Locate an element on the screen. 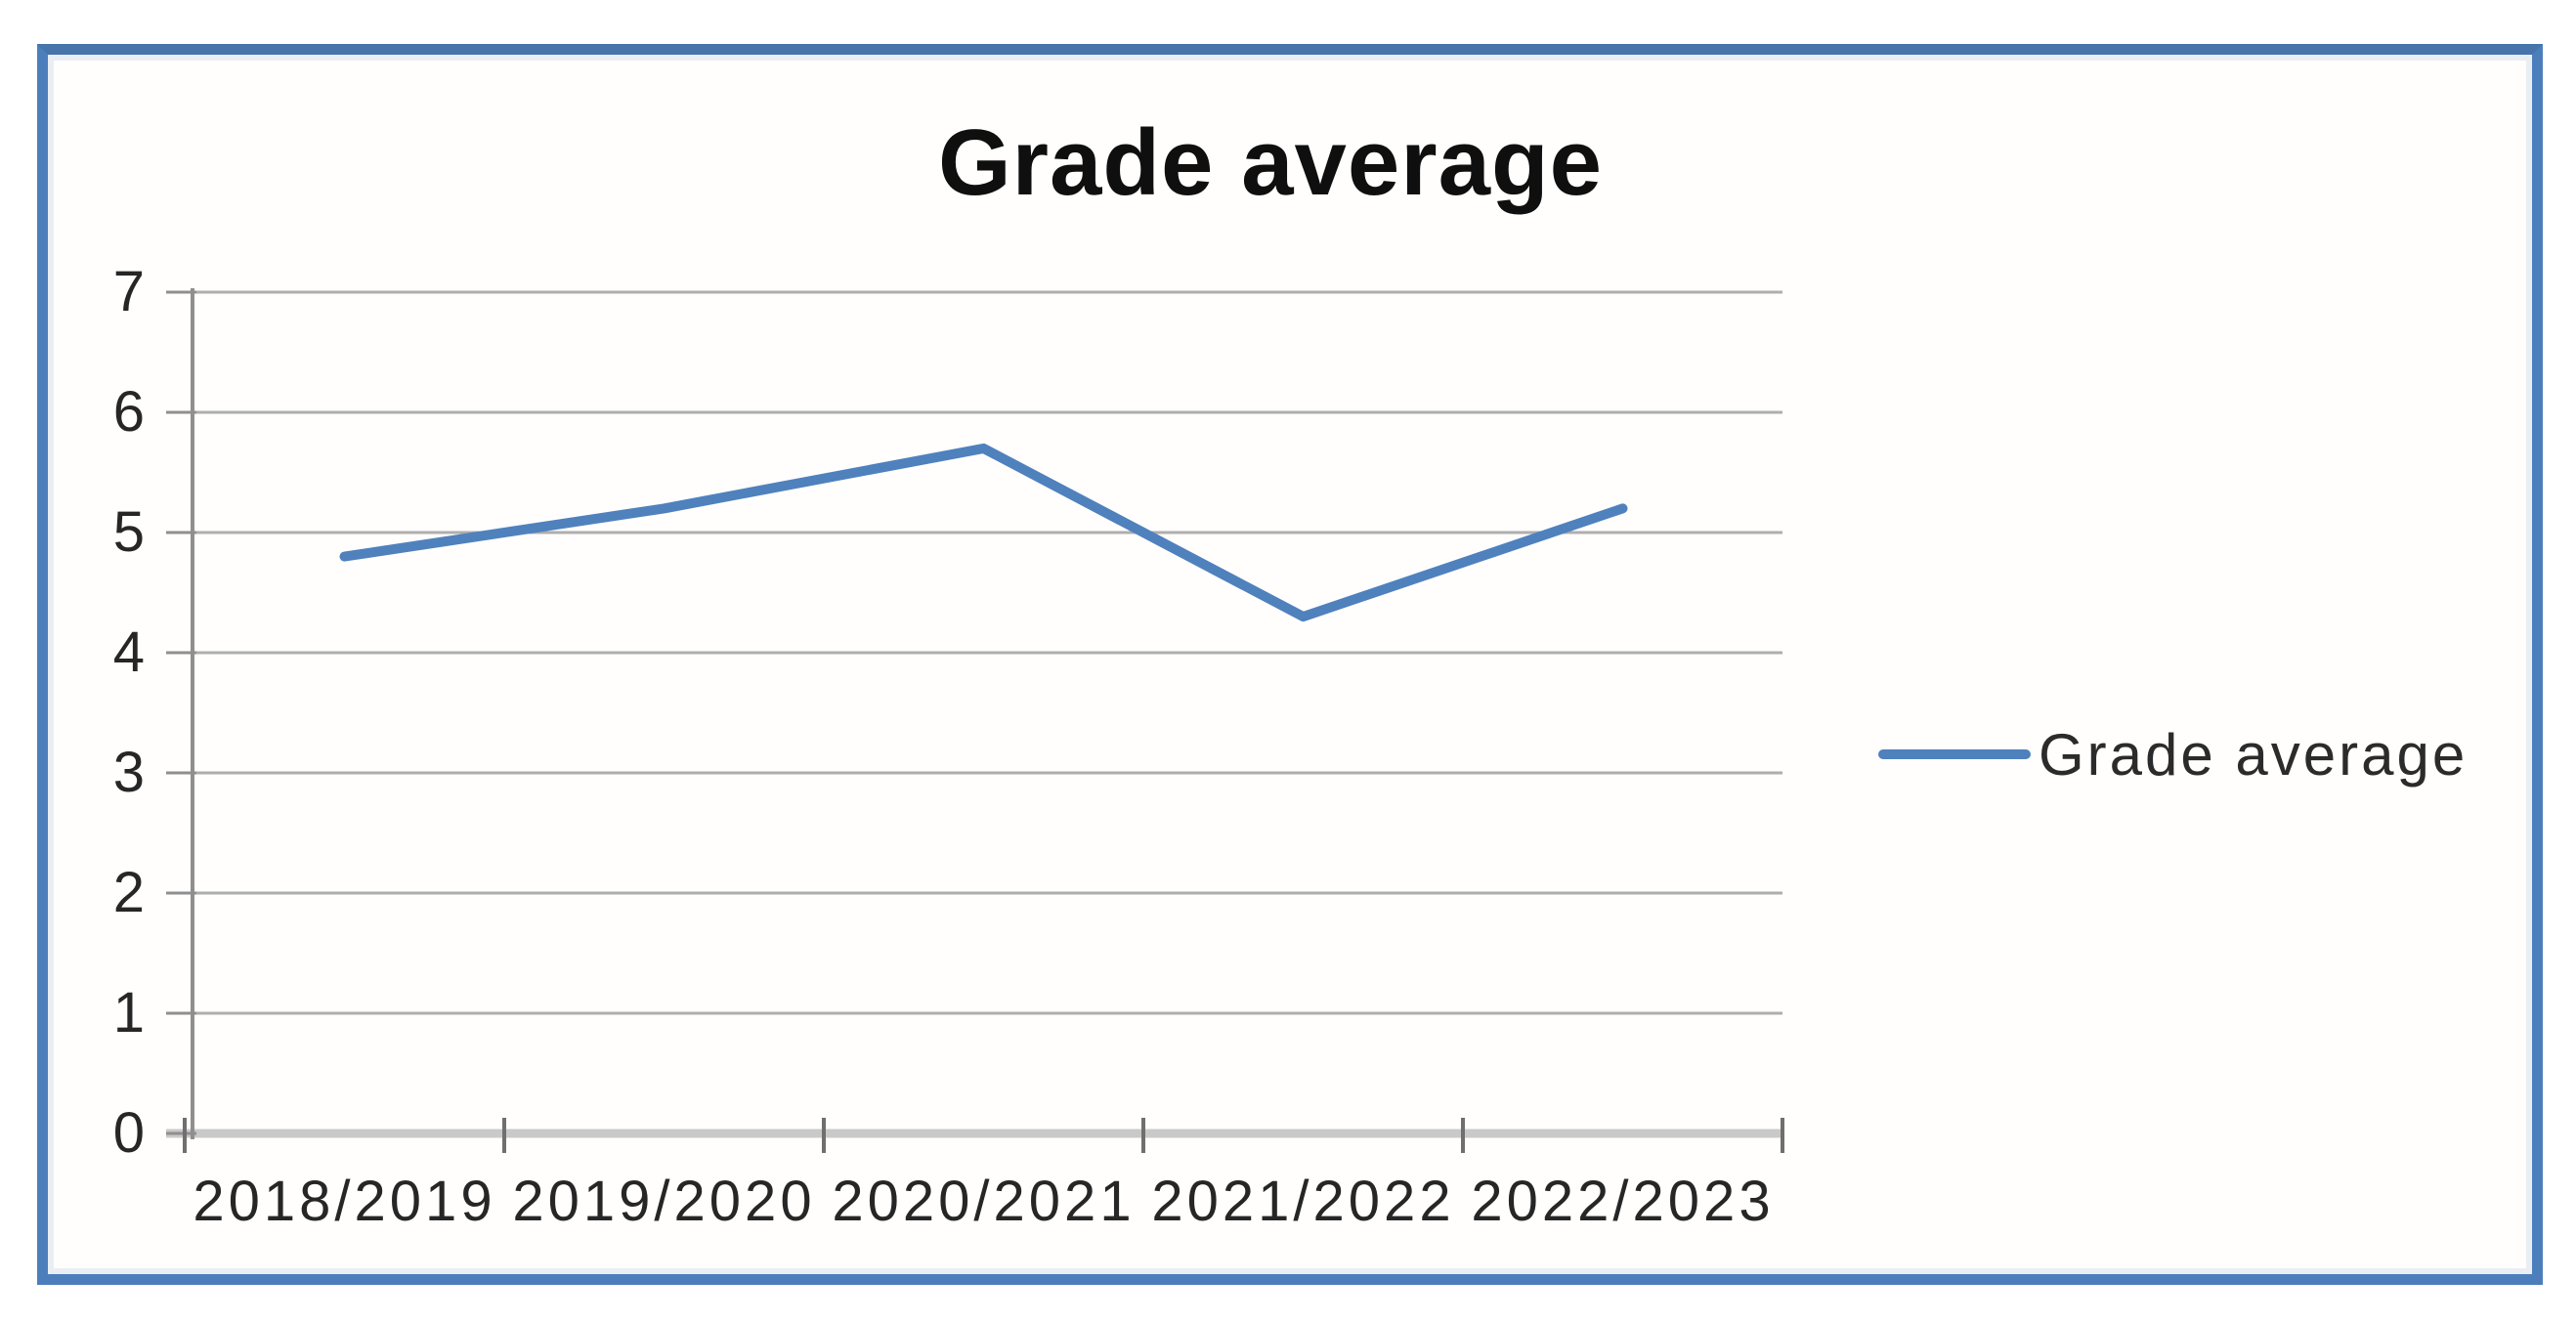 This screenshot has width=2576, height=1322. x-axis-label: 2021/2022 is located at coordinates (1303, 1201).